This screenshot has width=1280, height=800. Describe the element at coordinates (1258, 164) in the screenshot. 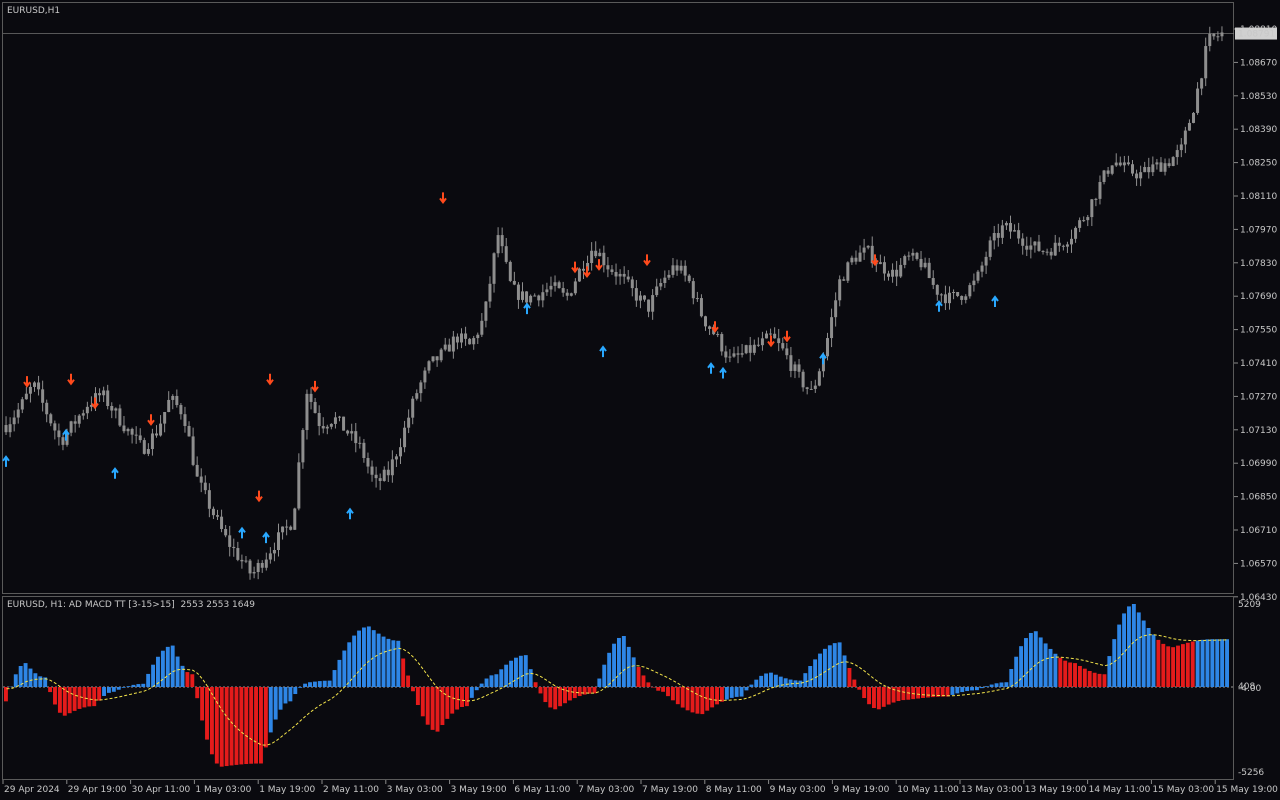

I see `price-tick-label: 1.08250` at that location.